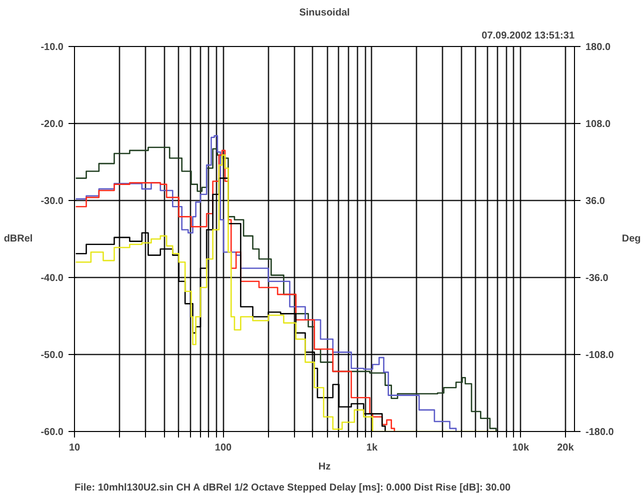 Image resolution: width=643 pixels, height=498 pixels. I want to click on y-tick-label: -30.0, so click(52, 201).